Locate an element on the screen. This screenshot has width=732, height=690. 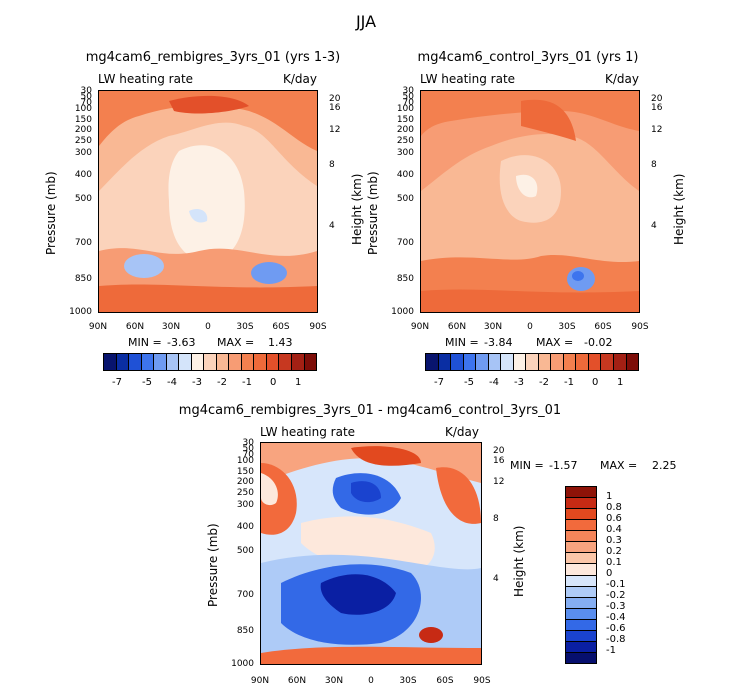
p3-ytick: 100 is located at coordinates (245, 461).